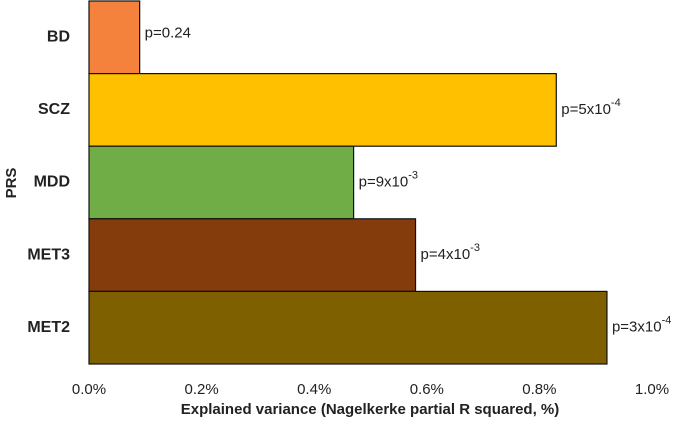 This screenshot has width=685, height=433. Describe the element at coordinates (201, 389) in the screenshot. I see `x-tick-label: 0.2%` at that location.